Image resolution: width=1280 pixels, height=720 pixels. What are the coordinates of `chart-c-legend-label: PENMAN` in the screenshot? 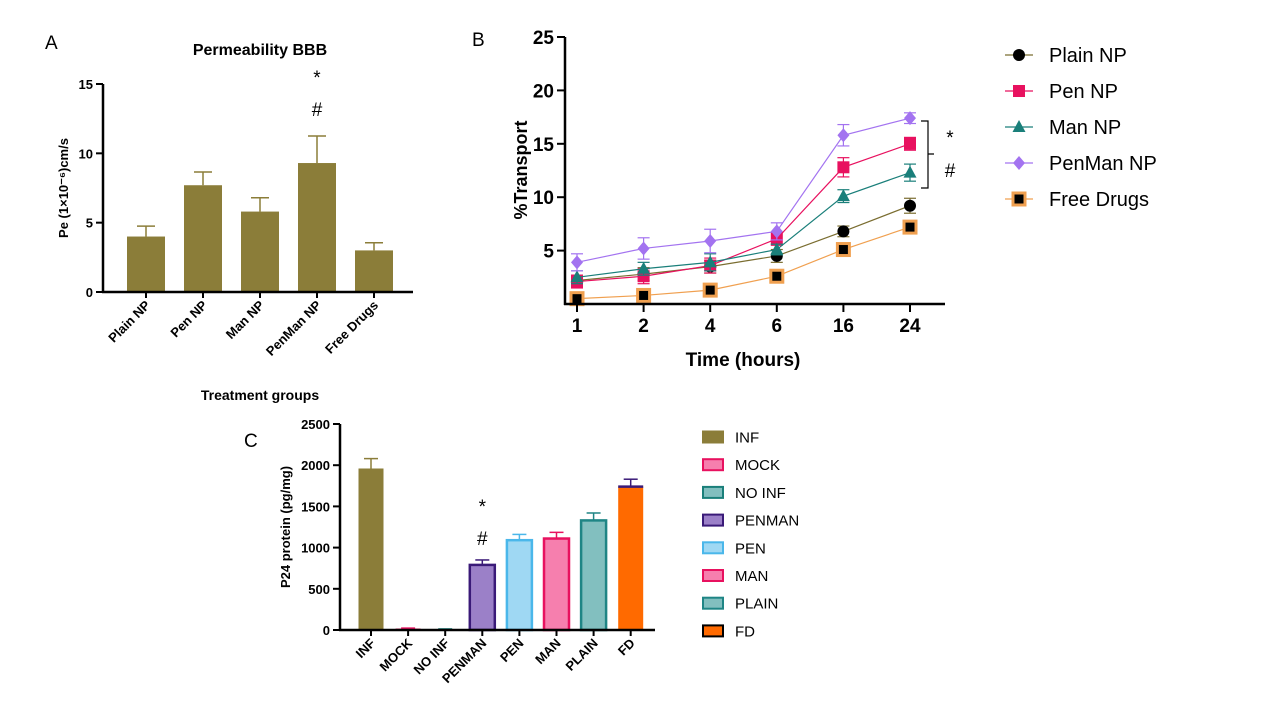 It's located at (767, 521).